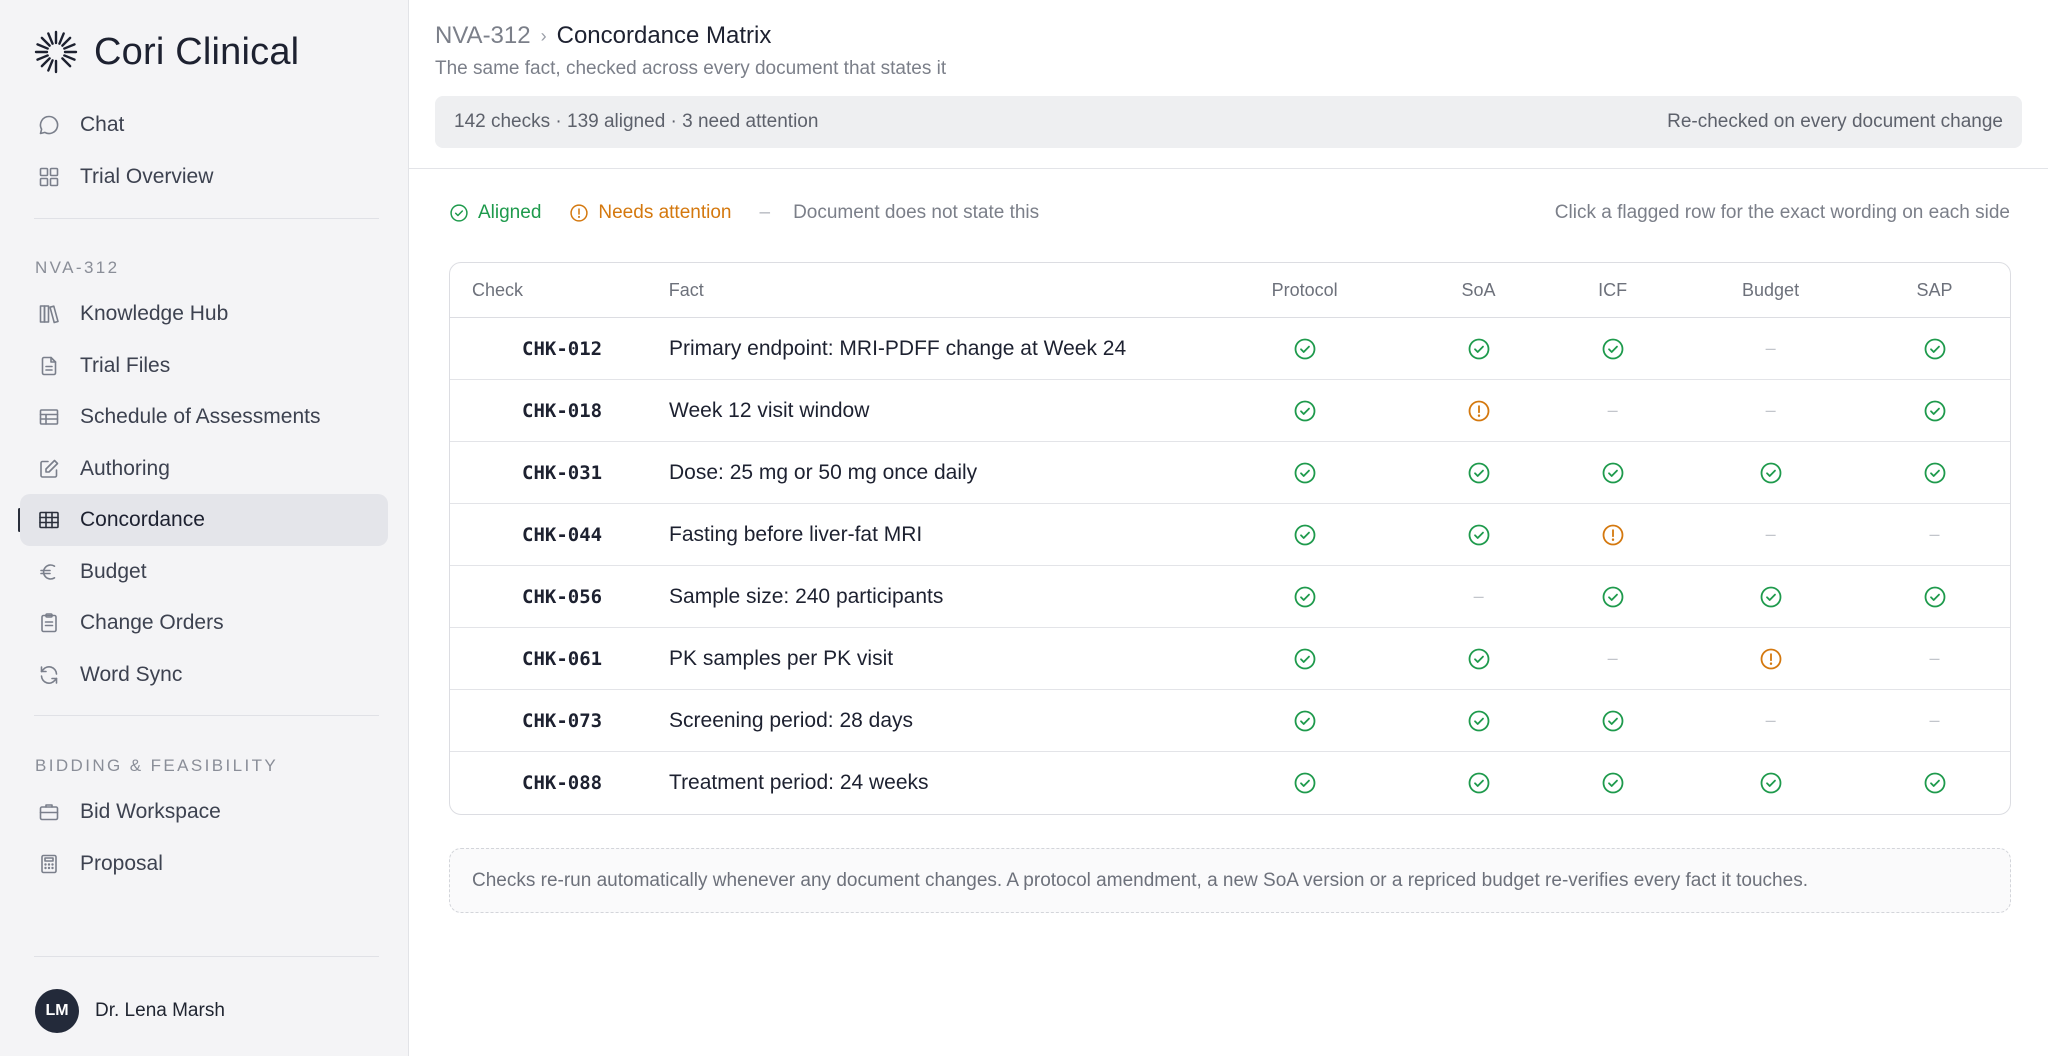 This screenshot has height=1056, width=2048. Describe the element at coordinates (1230, 411) in the screenshot. I see `table-row: CHK-018 Week 12 visit window – –` at that location.